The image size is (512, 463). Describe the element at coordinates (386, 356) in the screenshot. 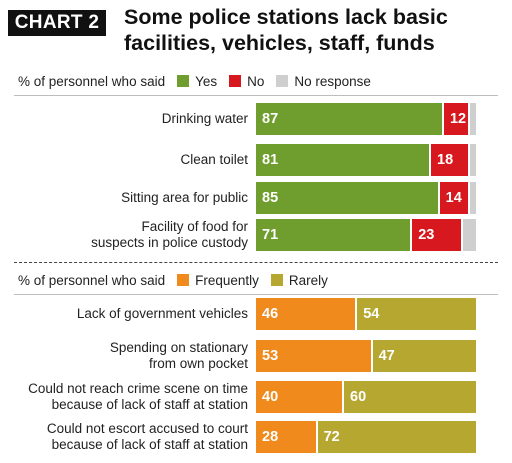

I see `data-label: 47` at that location.